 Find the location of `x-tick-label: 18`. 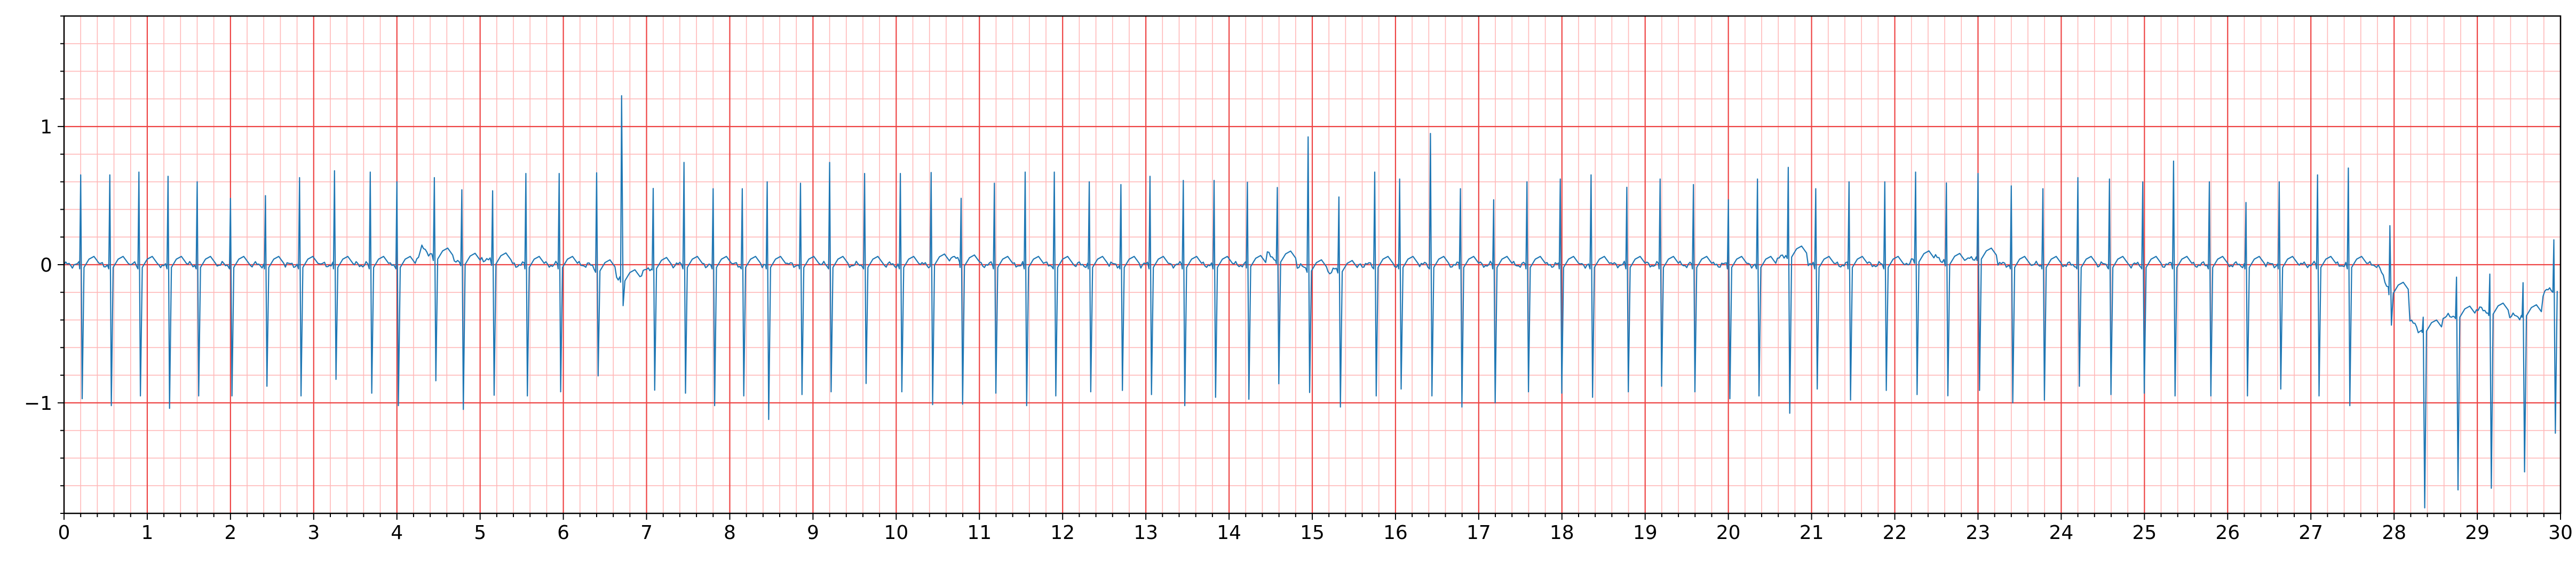

x-tick-label: 18 is located at coordinates (1562, 533).